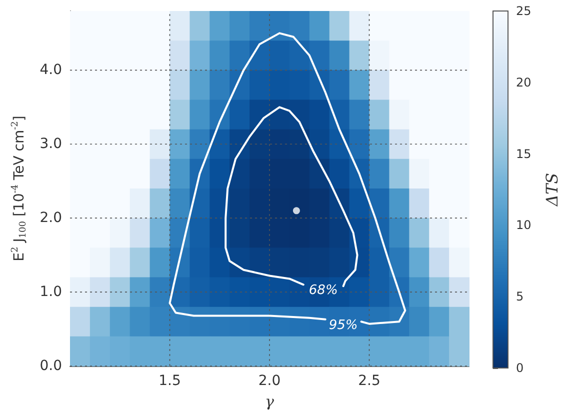 Image resolution: width=561 pixels, height=414 pixels. What do you see at coordinates (524, 11) in the screenshot?
I see `color-bar-label: 25` at bounding box center [524, 11].